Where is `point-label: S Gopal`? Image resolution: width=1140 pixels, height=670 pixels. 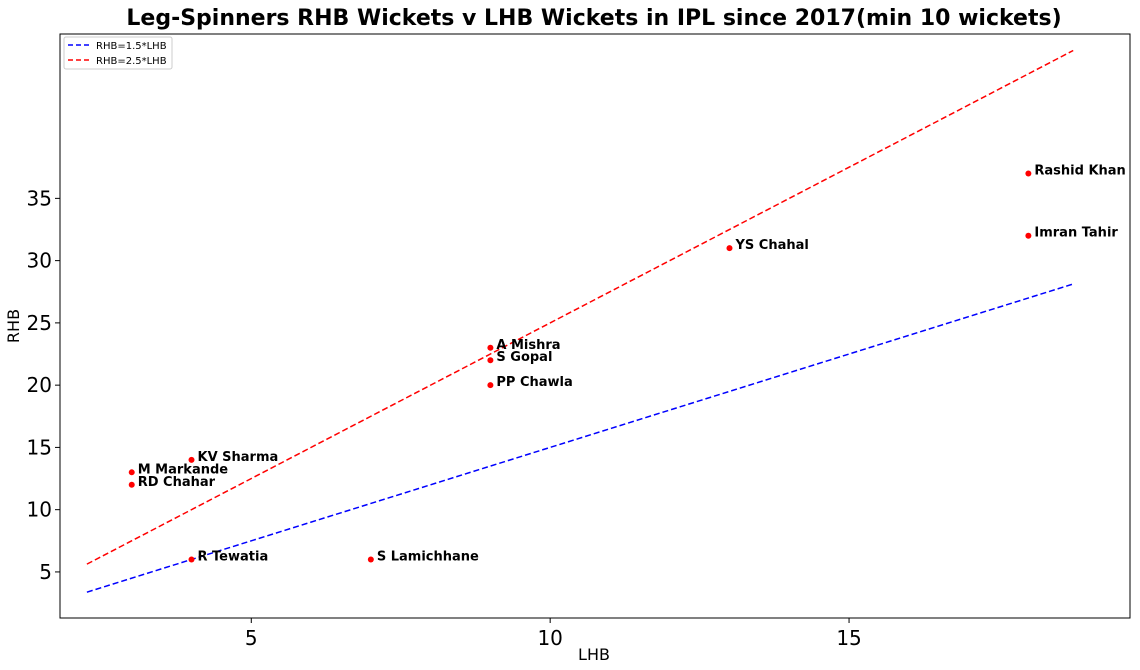 point-label: S Gopal is located at coordinates (524, 357).